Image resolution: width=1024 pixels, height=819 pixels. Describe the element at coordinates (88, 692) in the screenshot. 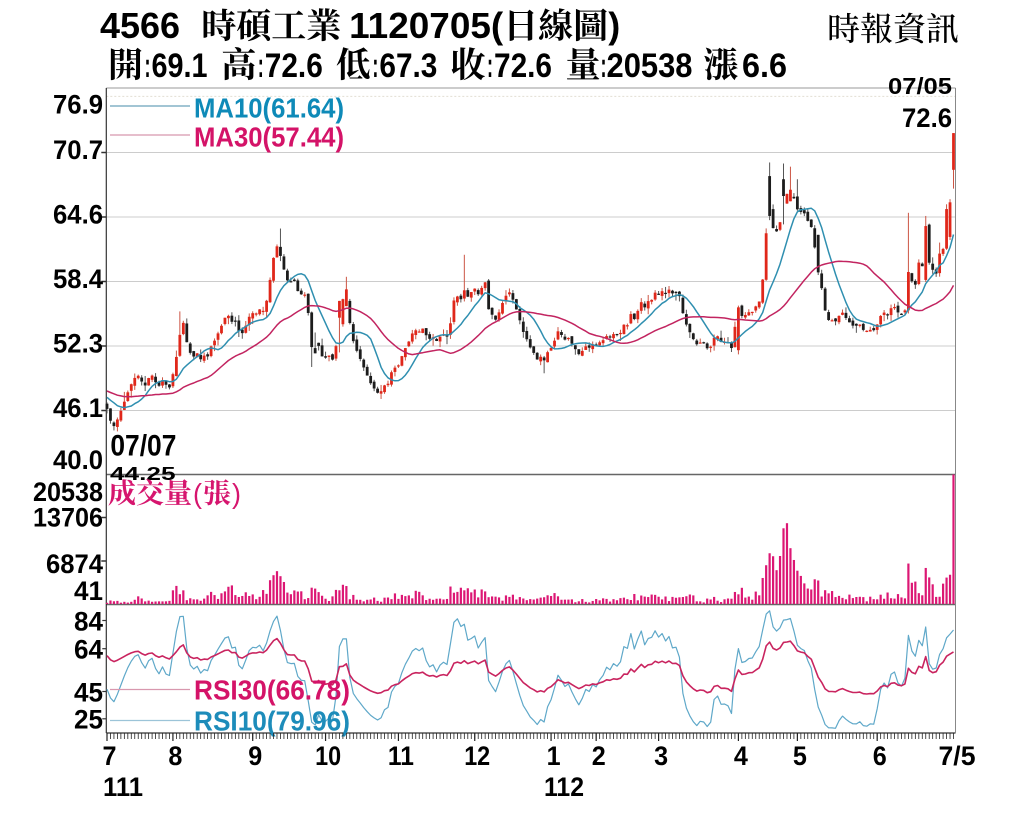

I see `svg-text: 45` at that location.